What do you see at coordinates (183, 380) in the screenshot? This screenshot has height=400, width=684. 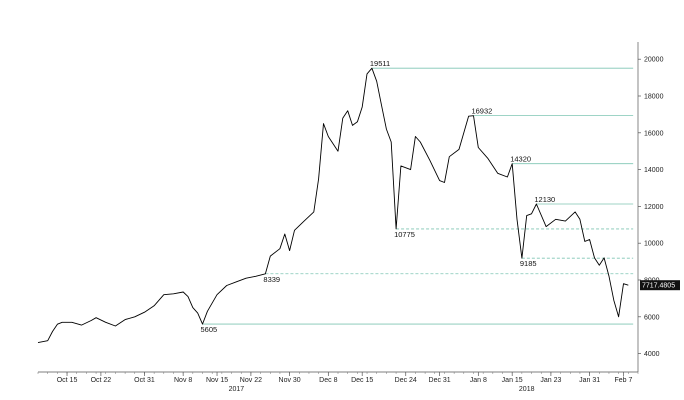 I see `x-tick-label: Nov 8` at bounding box center [183, 380].